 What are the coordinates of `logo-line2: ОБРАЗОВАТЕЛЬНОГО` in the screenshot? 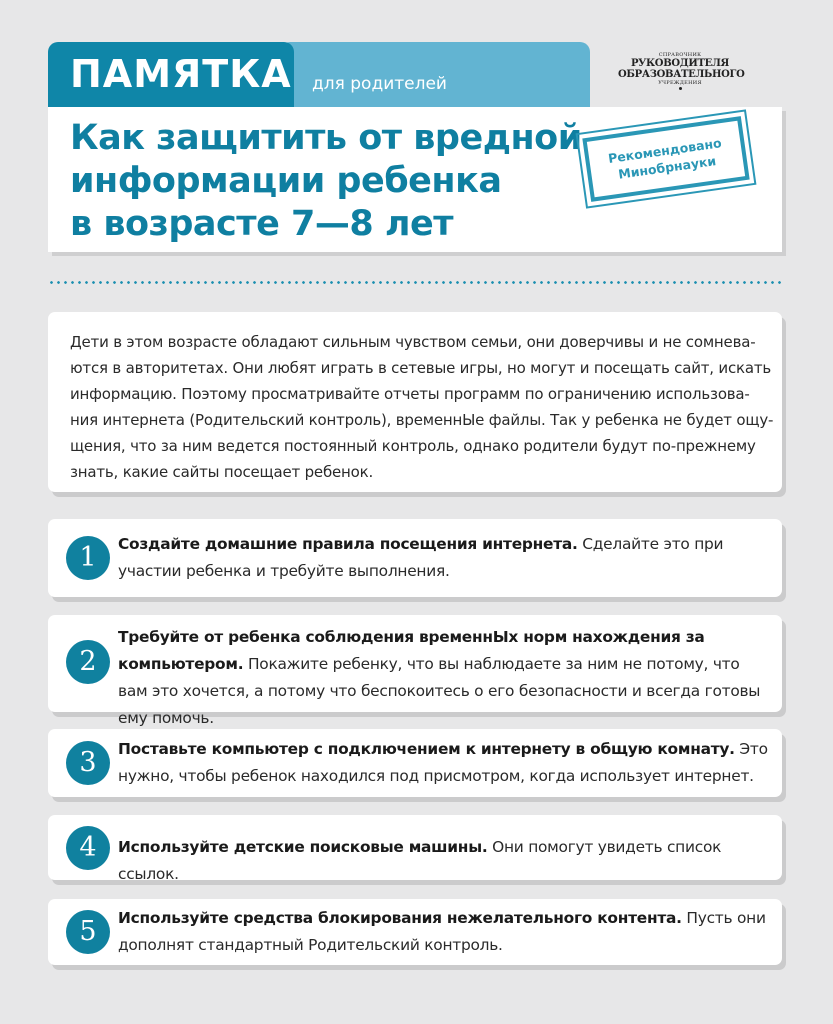 It's located at (681, 74).